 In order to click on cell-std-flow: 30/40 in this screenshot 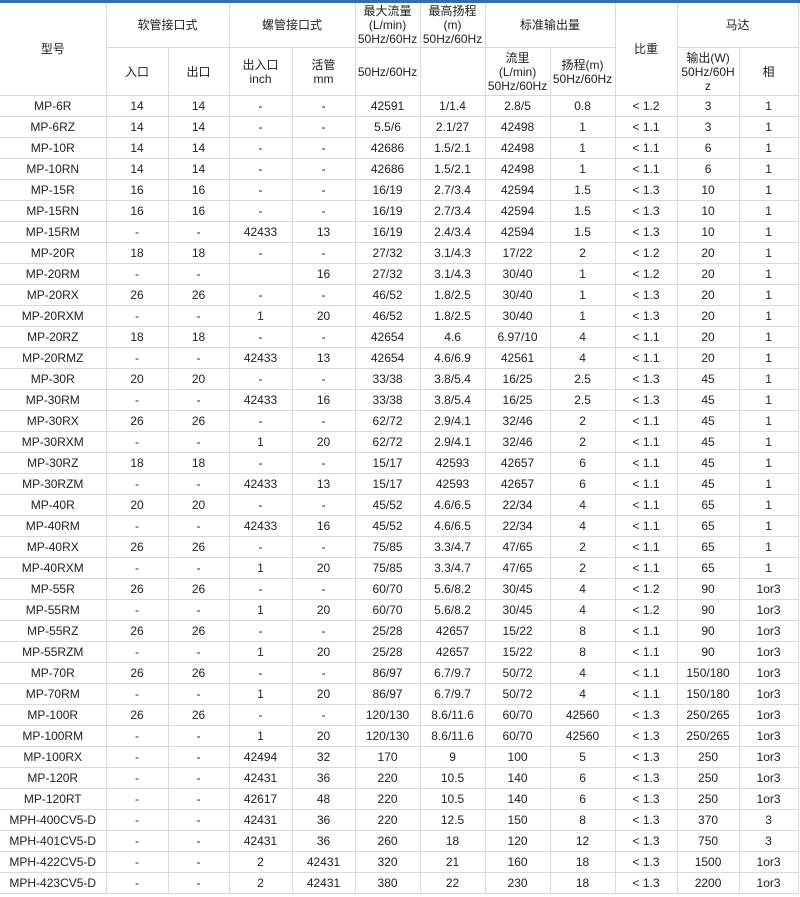, I will do `click(517, 274)`.